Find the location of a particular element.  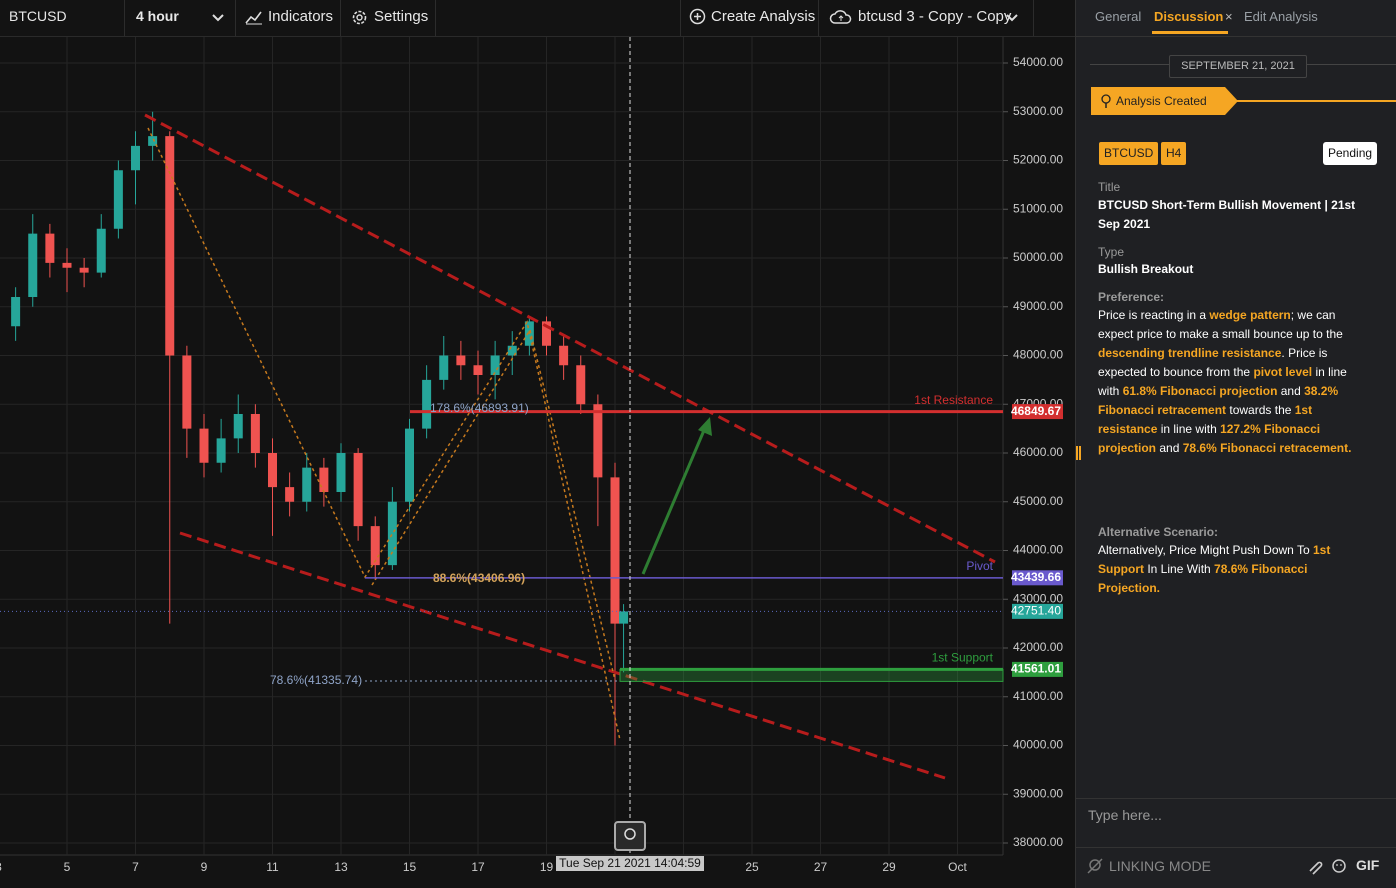

y-tick-label: 42000.00 is located at coordinates (1038, 647).